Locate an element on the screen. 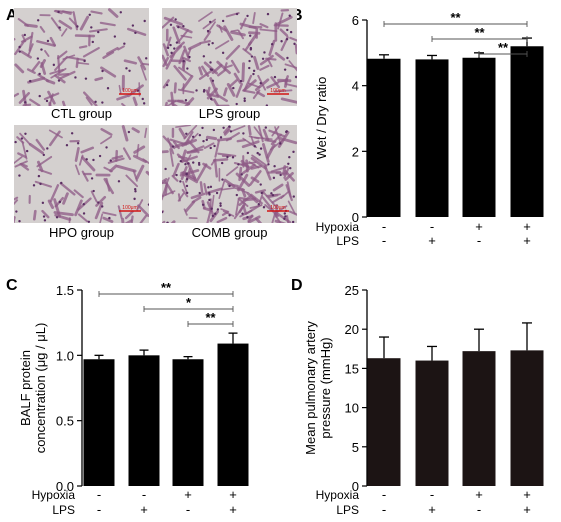 This screenshot has height=522, width=561. factor-level: - is located at coordinates (188, 509).